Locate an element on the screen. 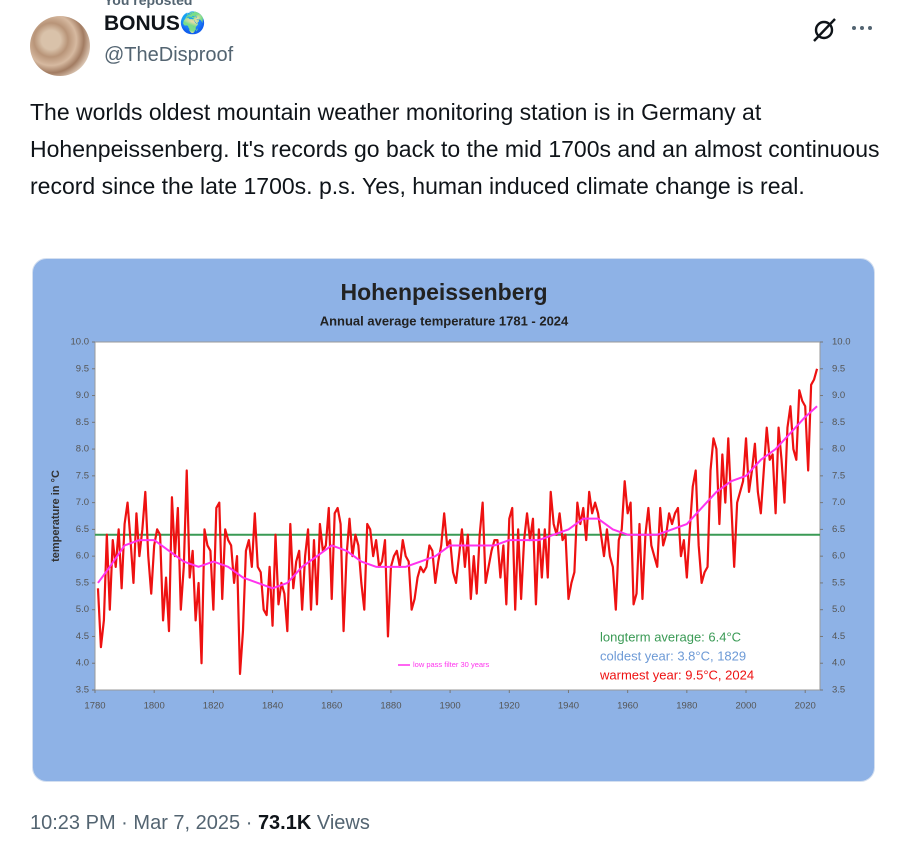  x-tick-label: 1980 is located at coordinates (686, 706).